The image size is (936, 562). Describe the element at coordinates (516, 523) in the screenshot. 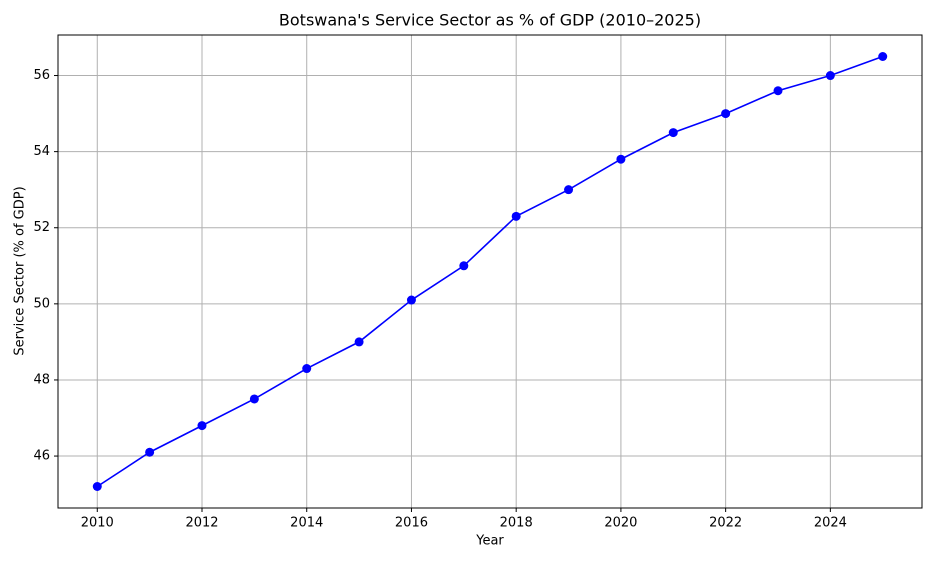

I see `x-tick-label: 2018` at that location.